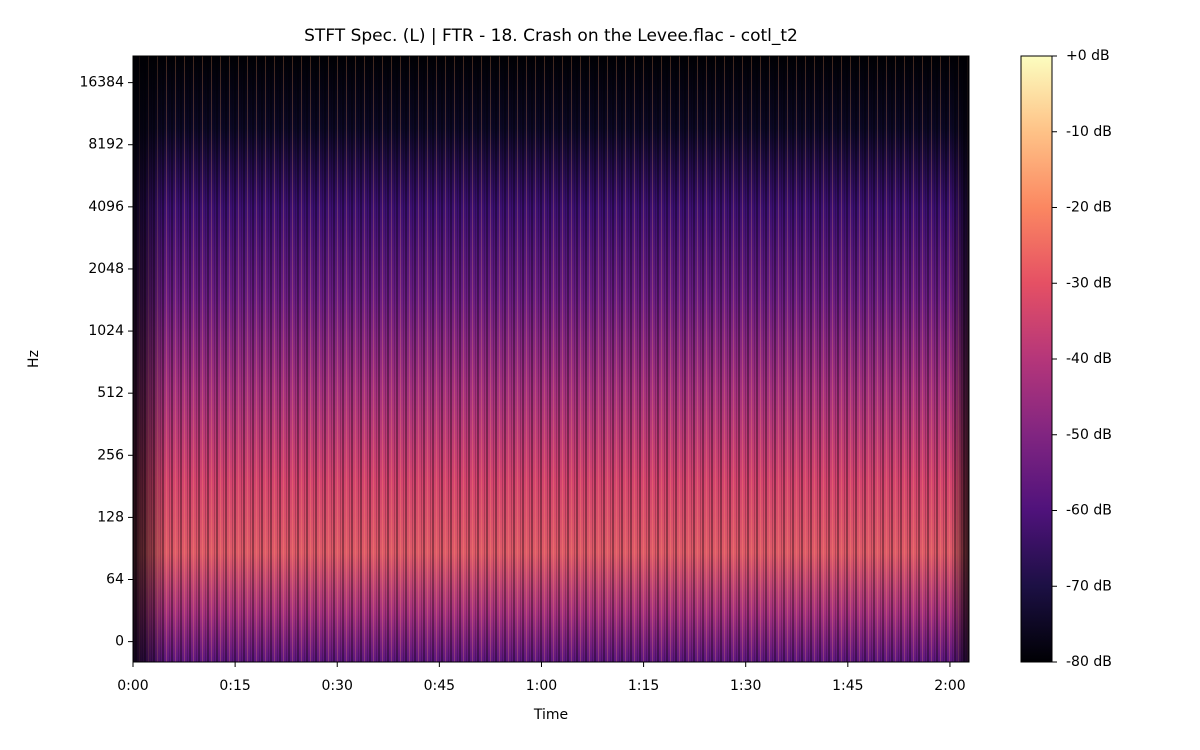 This screenshot has width=1200, height=750. What do you see at coordinates (110, 517) in the screenshot?
I see `y-tick-label: 128` at bounding box center [110, 517].